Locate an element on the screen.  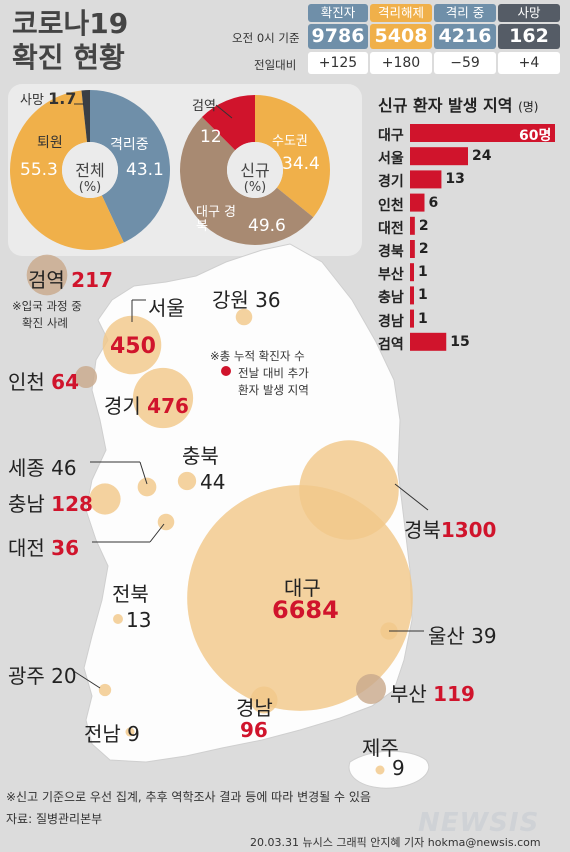
region-value-gyeongbuk: 1300 is located at coordinates (468, 530).